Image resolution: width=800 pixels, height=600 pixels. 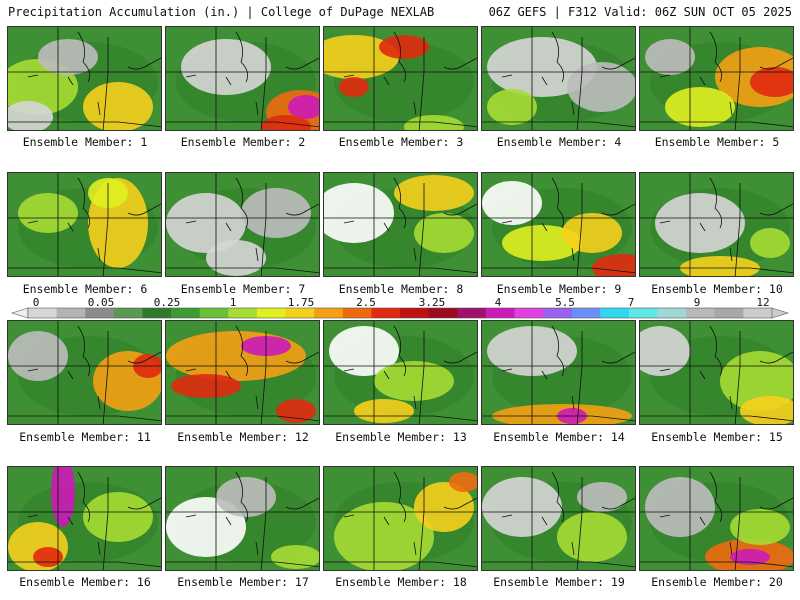 I want to click on ensemble-member-label: Ensemble Member: 8, so click(x=401, y=289).